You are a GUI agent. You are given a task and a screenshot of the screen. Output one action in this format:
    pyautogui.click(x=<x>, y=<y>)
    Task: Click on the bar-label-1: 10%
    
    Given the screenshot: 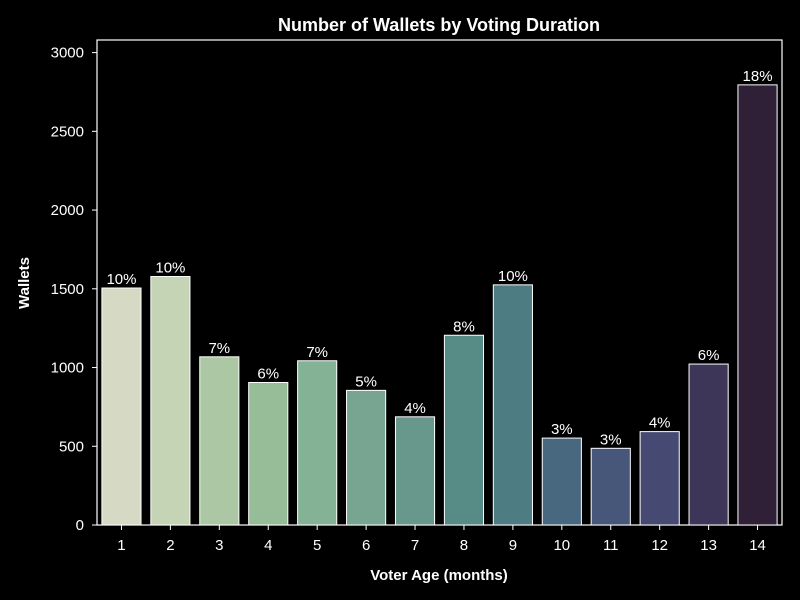 What is the action you would take?
    pyautogui.click(x=121, y=279)
    